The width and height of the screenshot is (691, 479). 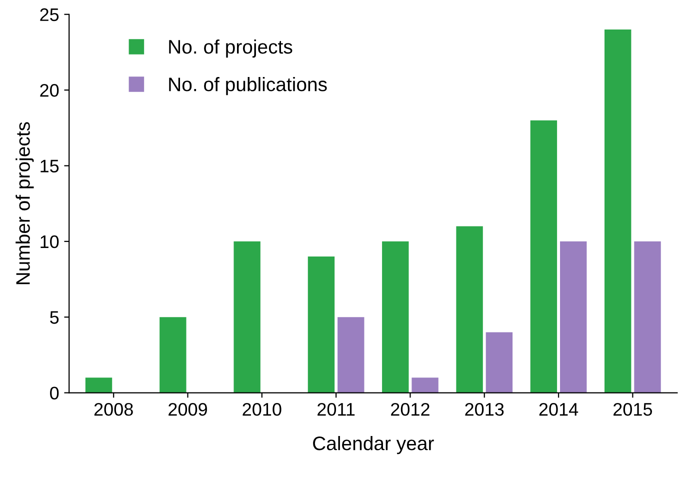 What do you see at coordinates (230, 48) in the screenshot?
I see `legend-label: No. of projects` at bounding box center [230, 48].